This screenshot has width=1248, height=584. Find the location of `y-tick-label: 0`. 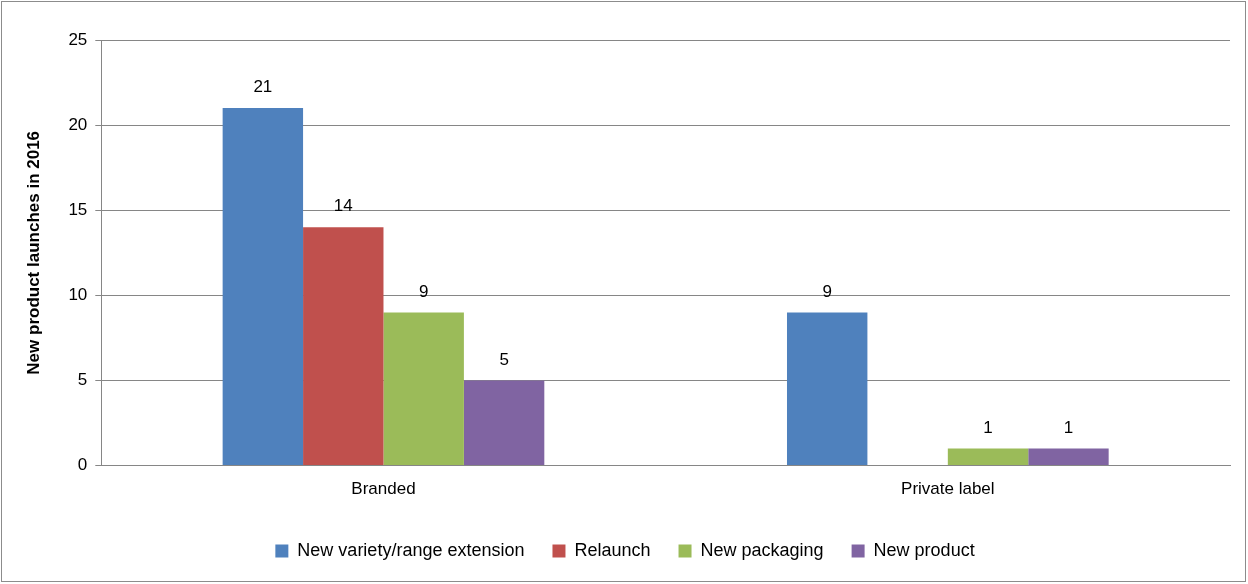

y-tick-label: 0 is located at coordinates (82, 465).